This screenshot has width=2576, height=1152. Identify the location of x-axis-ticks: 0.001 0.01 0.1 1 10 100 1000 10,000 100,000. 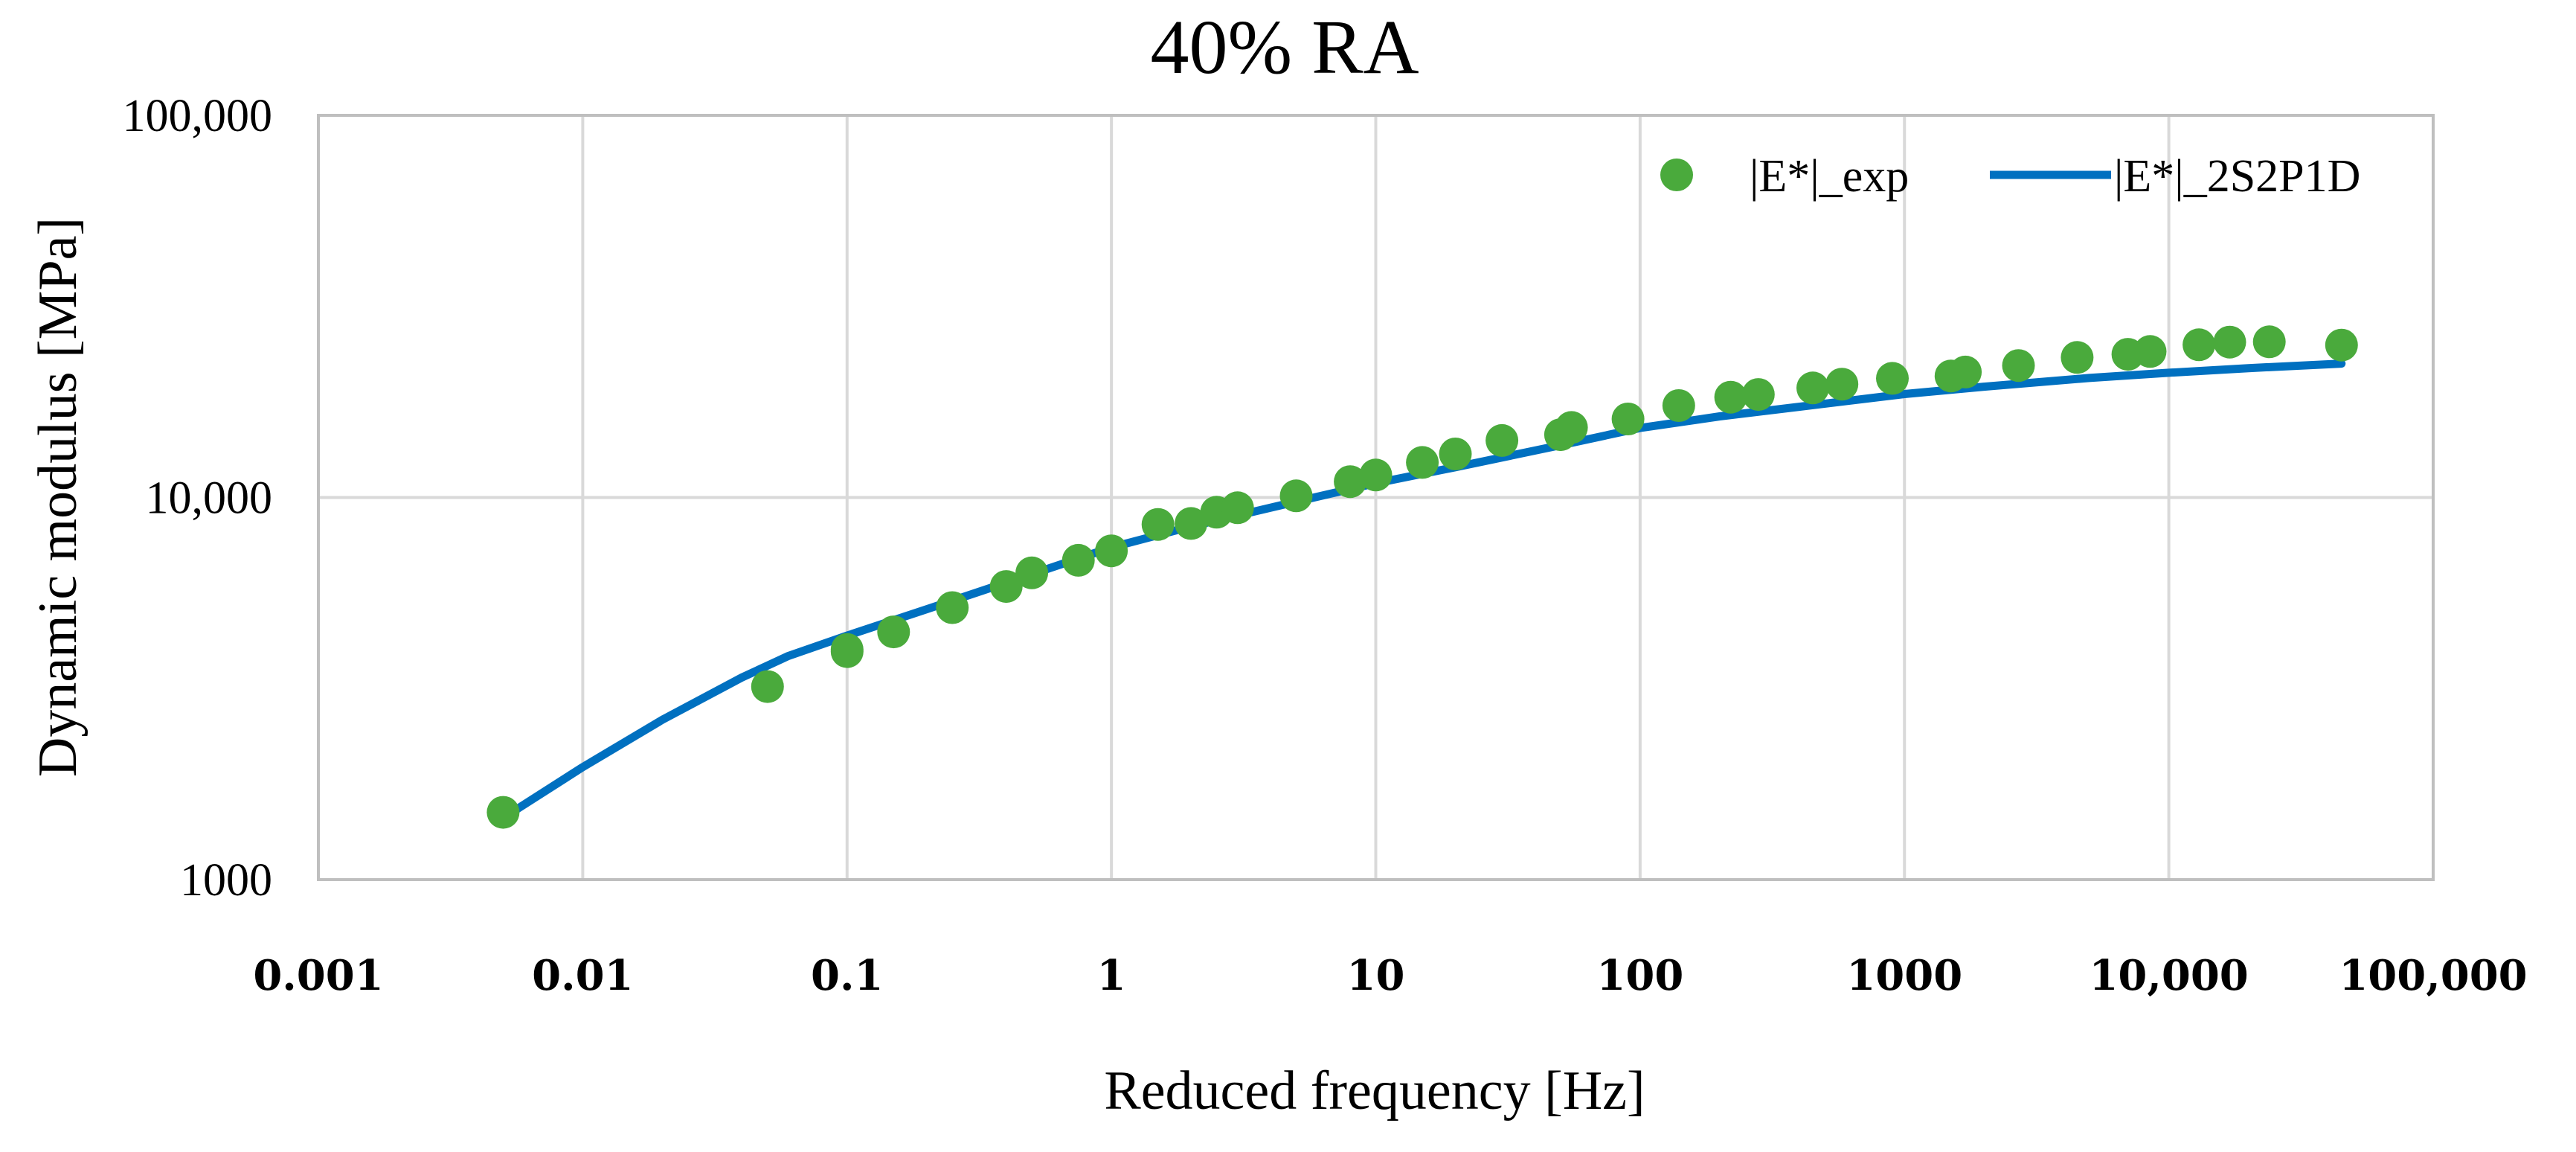
(1390, 975).